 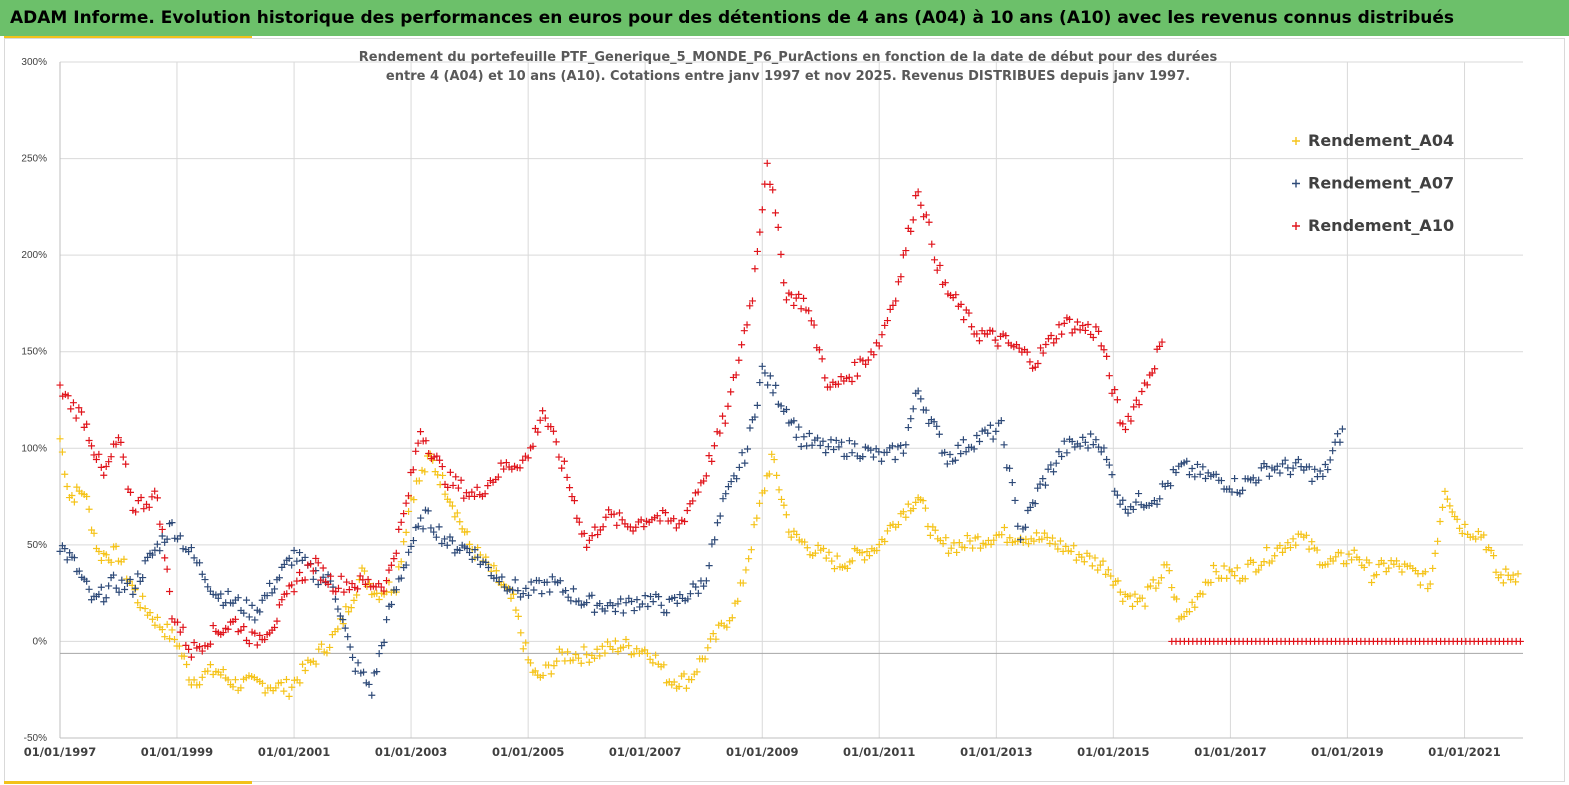 What do you see at coordinates (1296, 183) in the screenshot?
I see `legend-marker` at bounding box center [1296, 183].